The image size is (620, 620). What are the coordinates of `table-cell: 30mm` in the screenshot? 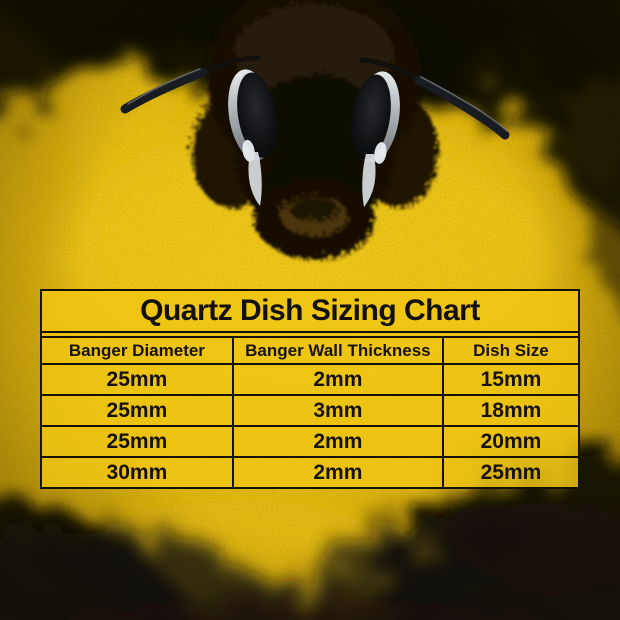 It's located at (138, 471).